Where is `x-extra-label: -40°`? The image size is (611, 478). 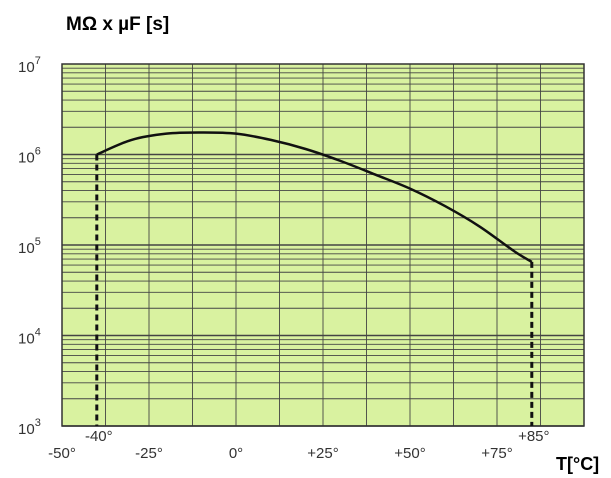 x-extra-label: -40° is located at coordinates (99, 436).